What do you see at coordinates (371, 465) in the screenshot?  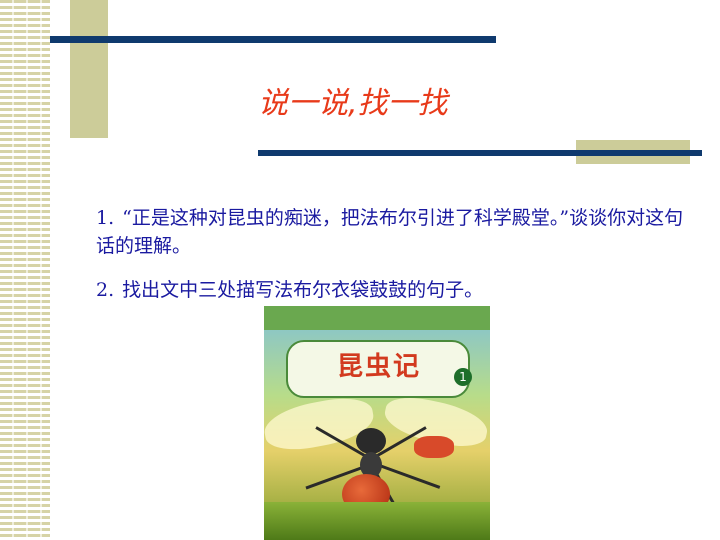 I see `ant-thorax` at bounding box center [371, 465].